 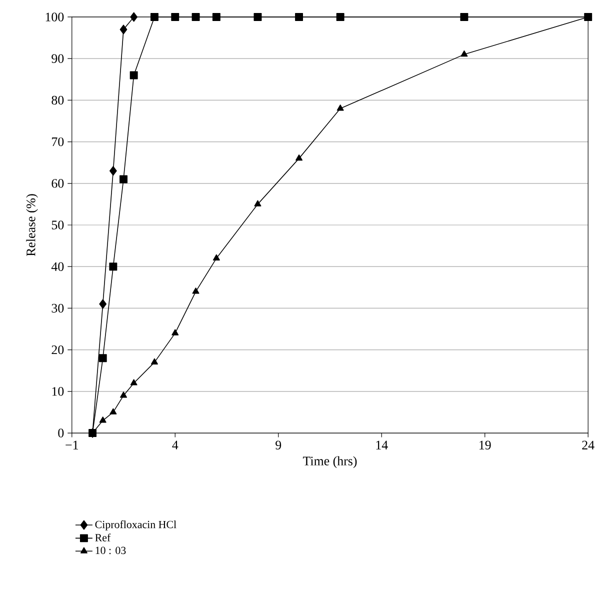 I want to click on x-axis-title: Time (hrs), so click(x=329, y=462).